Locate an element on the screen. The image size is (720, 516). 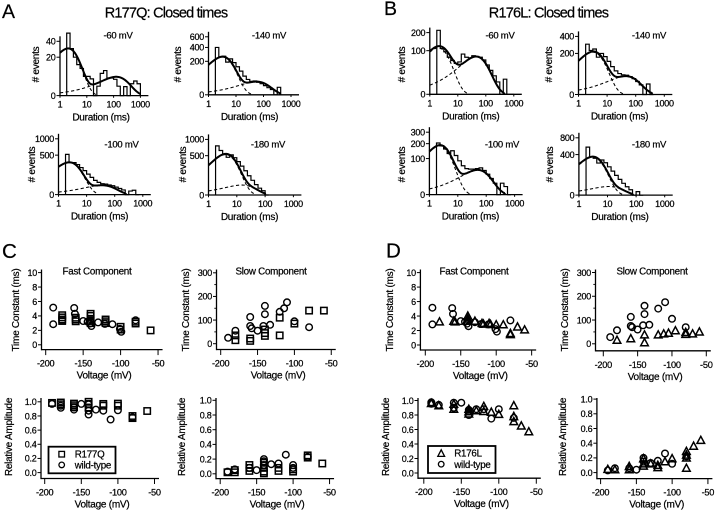
svg-text: R176L is located at coordinates (468, 454).